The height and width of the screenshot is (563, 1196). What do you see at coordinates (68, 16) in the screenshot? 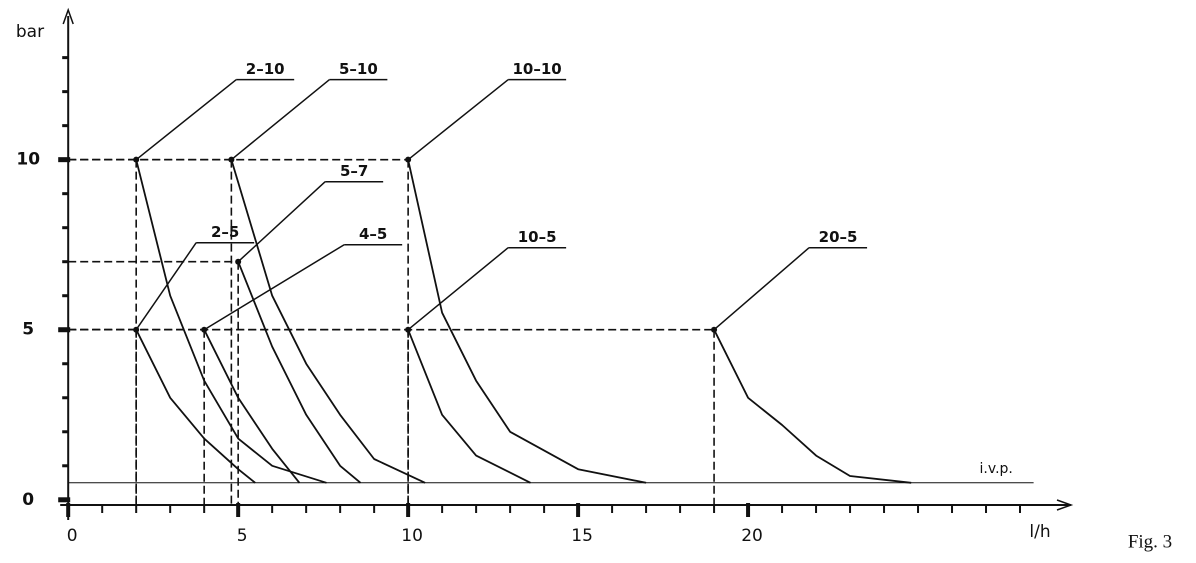
I see `y-arrow` at bounding box center [68, 16].